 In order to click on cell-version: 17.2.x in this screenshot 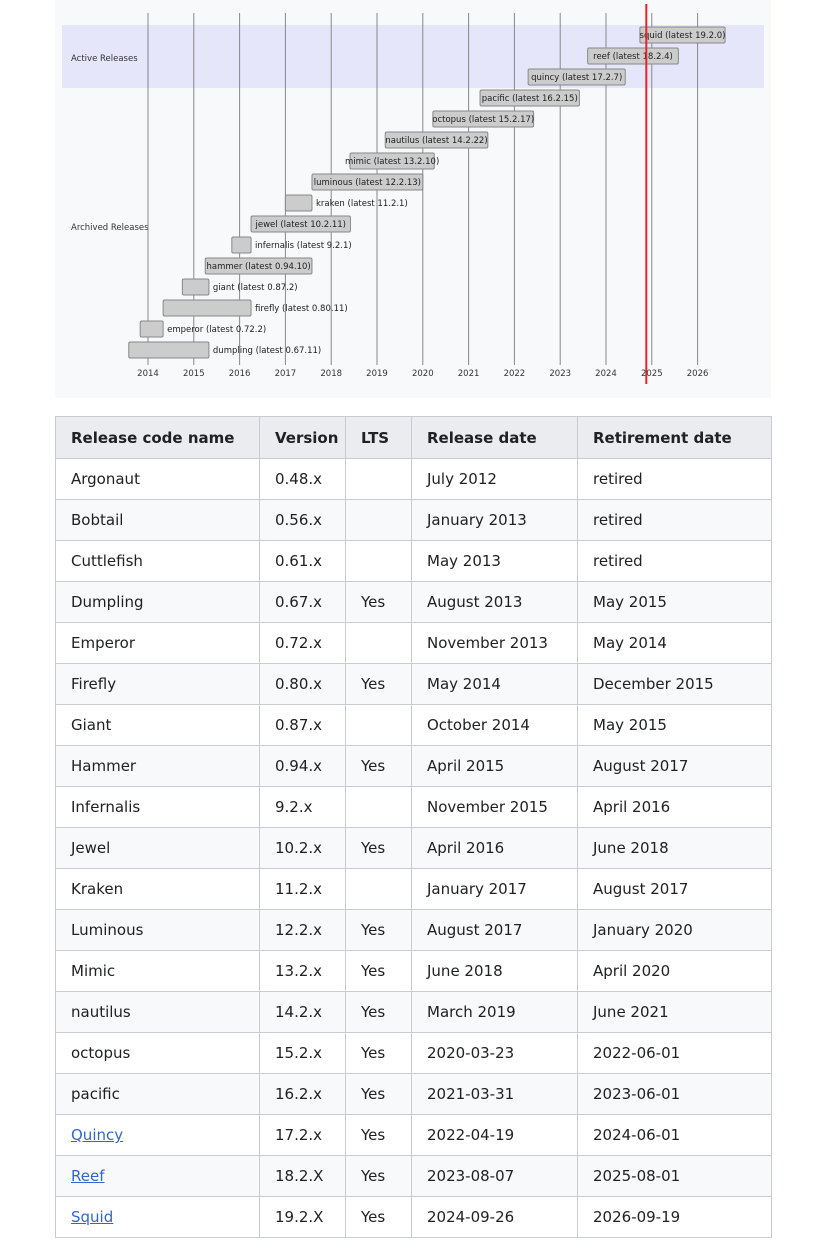, I will do `click(302, 1135)`.